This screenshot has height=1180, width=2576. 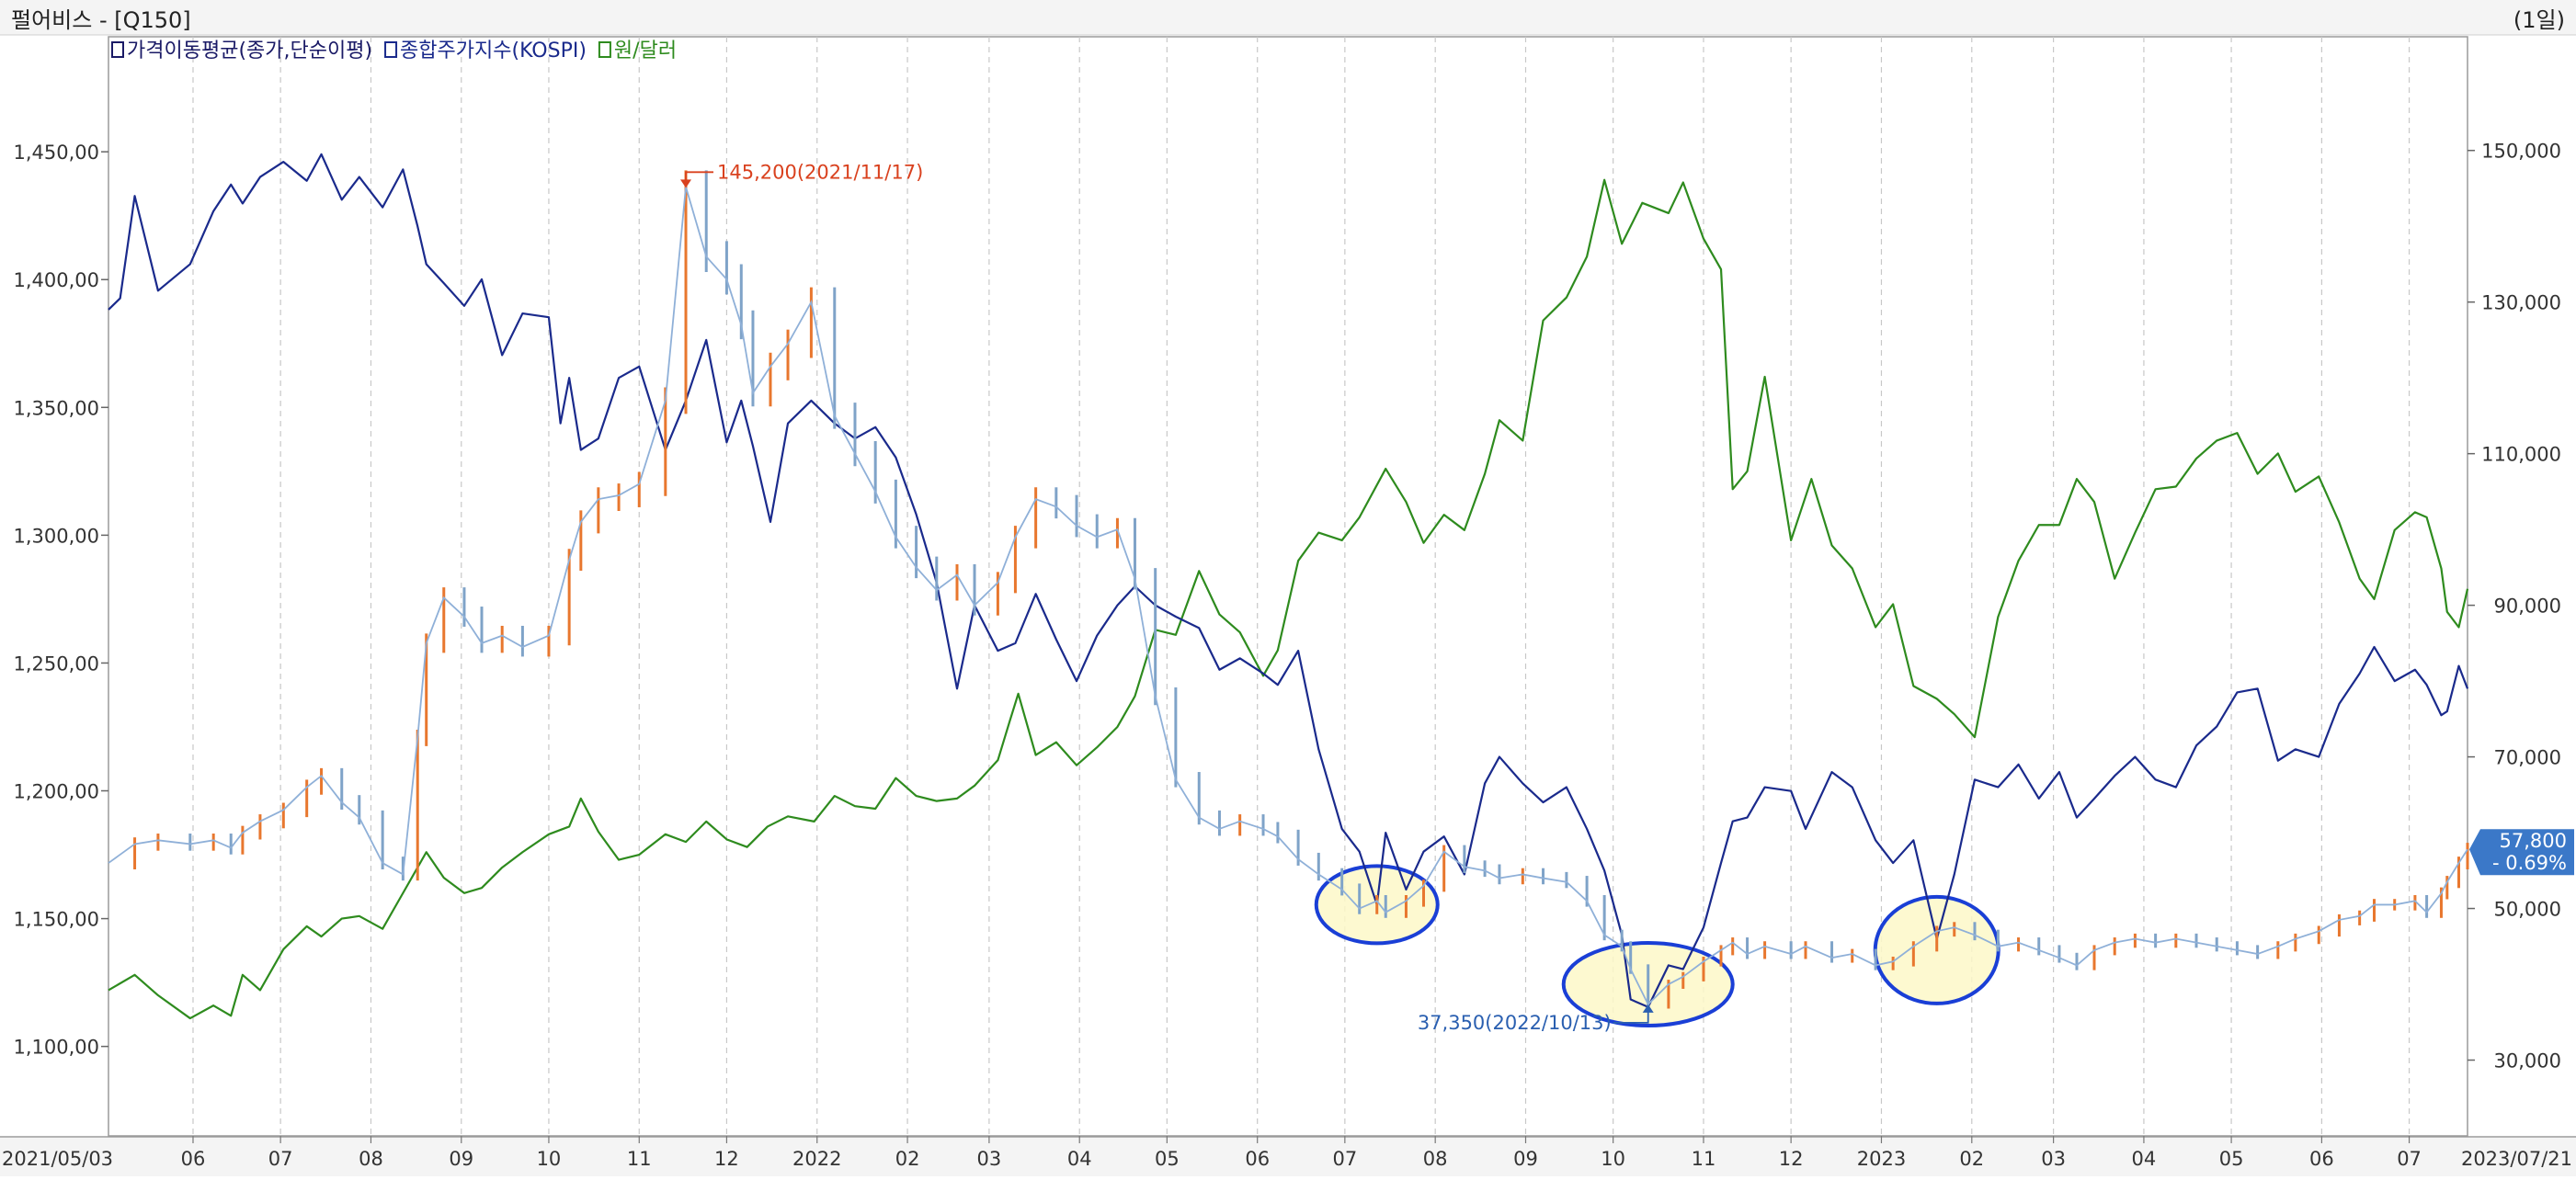 What do you see at coordinates (2527, 758) in the screenshot?
I see `right-tick-label: 70,000` at bounding box center [2527, 758].